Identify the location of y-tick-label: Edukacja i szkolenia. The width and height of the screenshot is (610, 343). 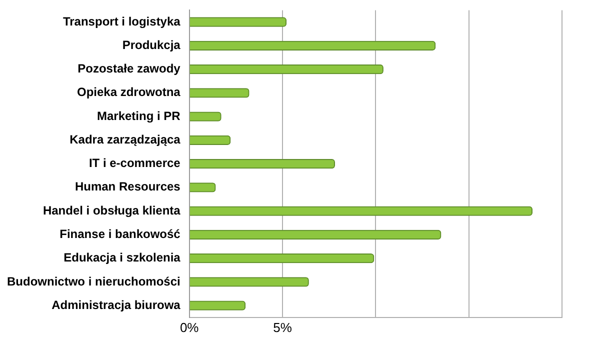
(122, 257).